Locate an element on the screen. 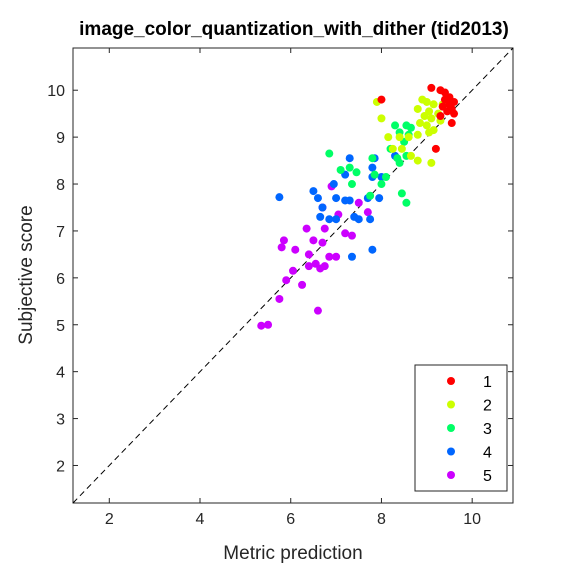  legend-box is located at coordinates (461, 428).